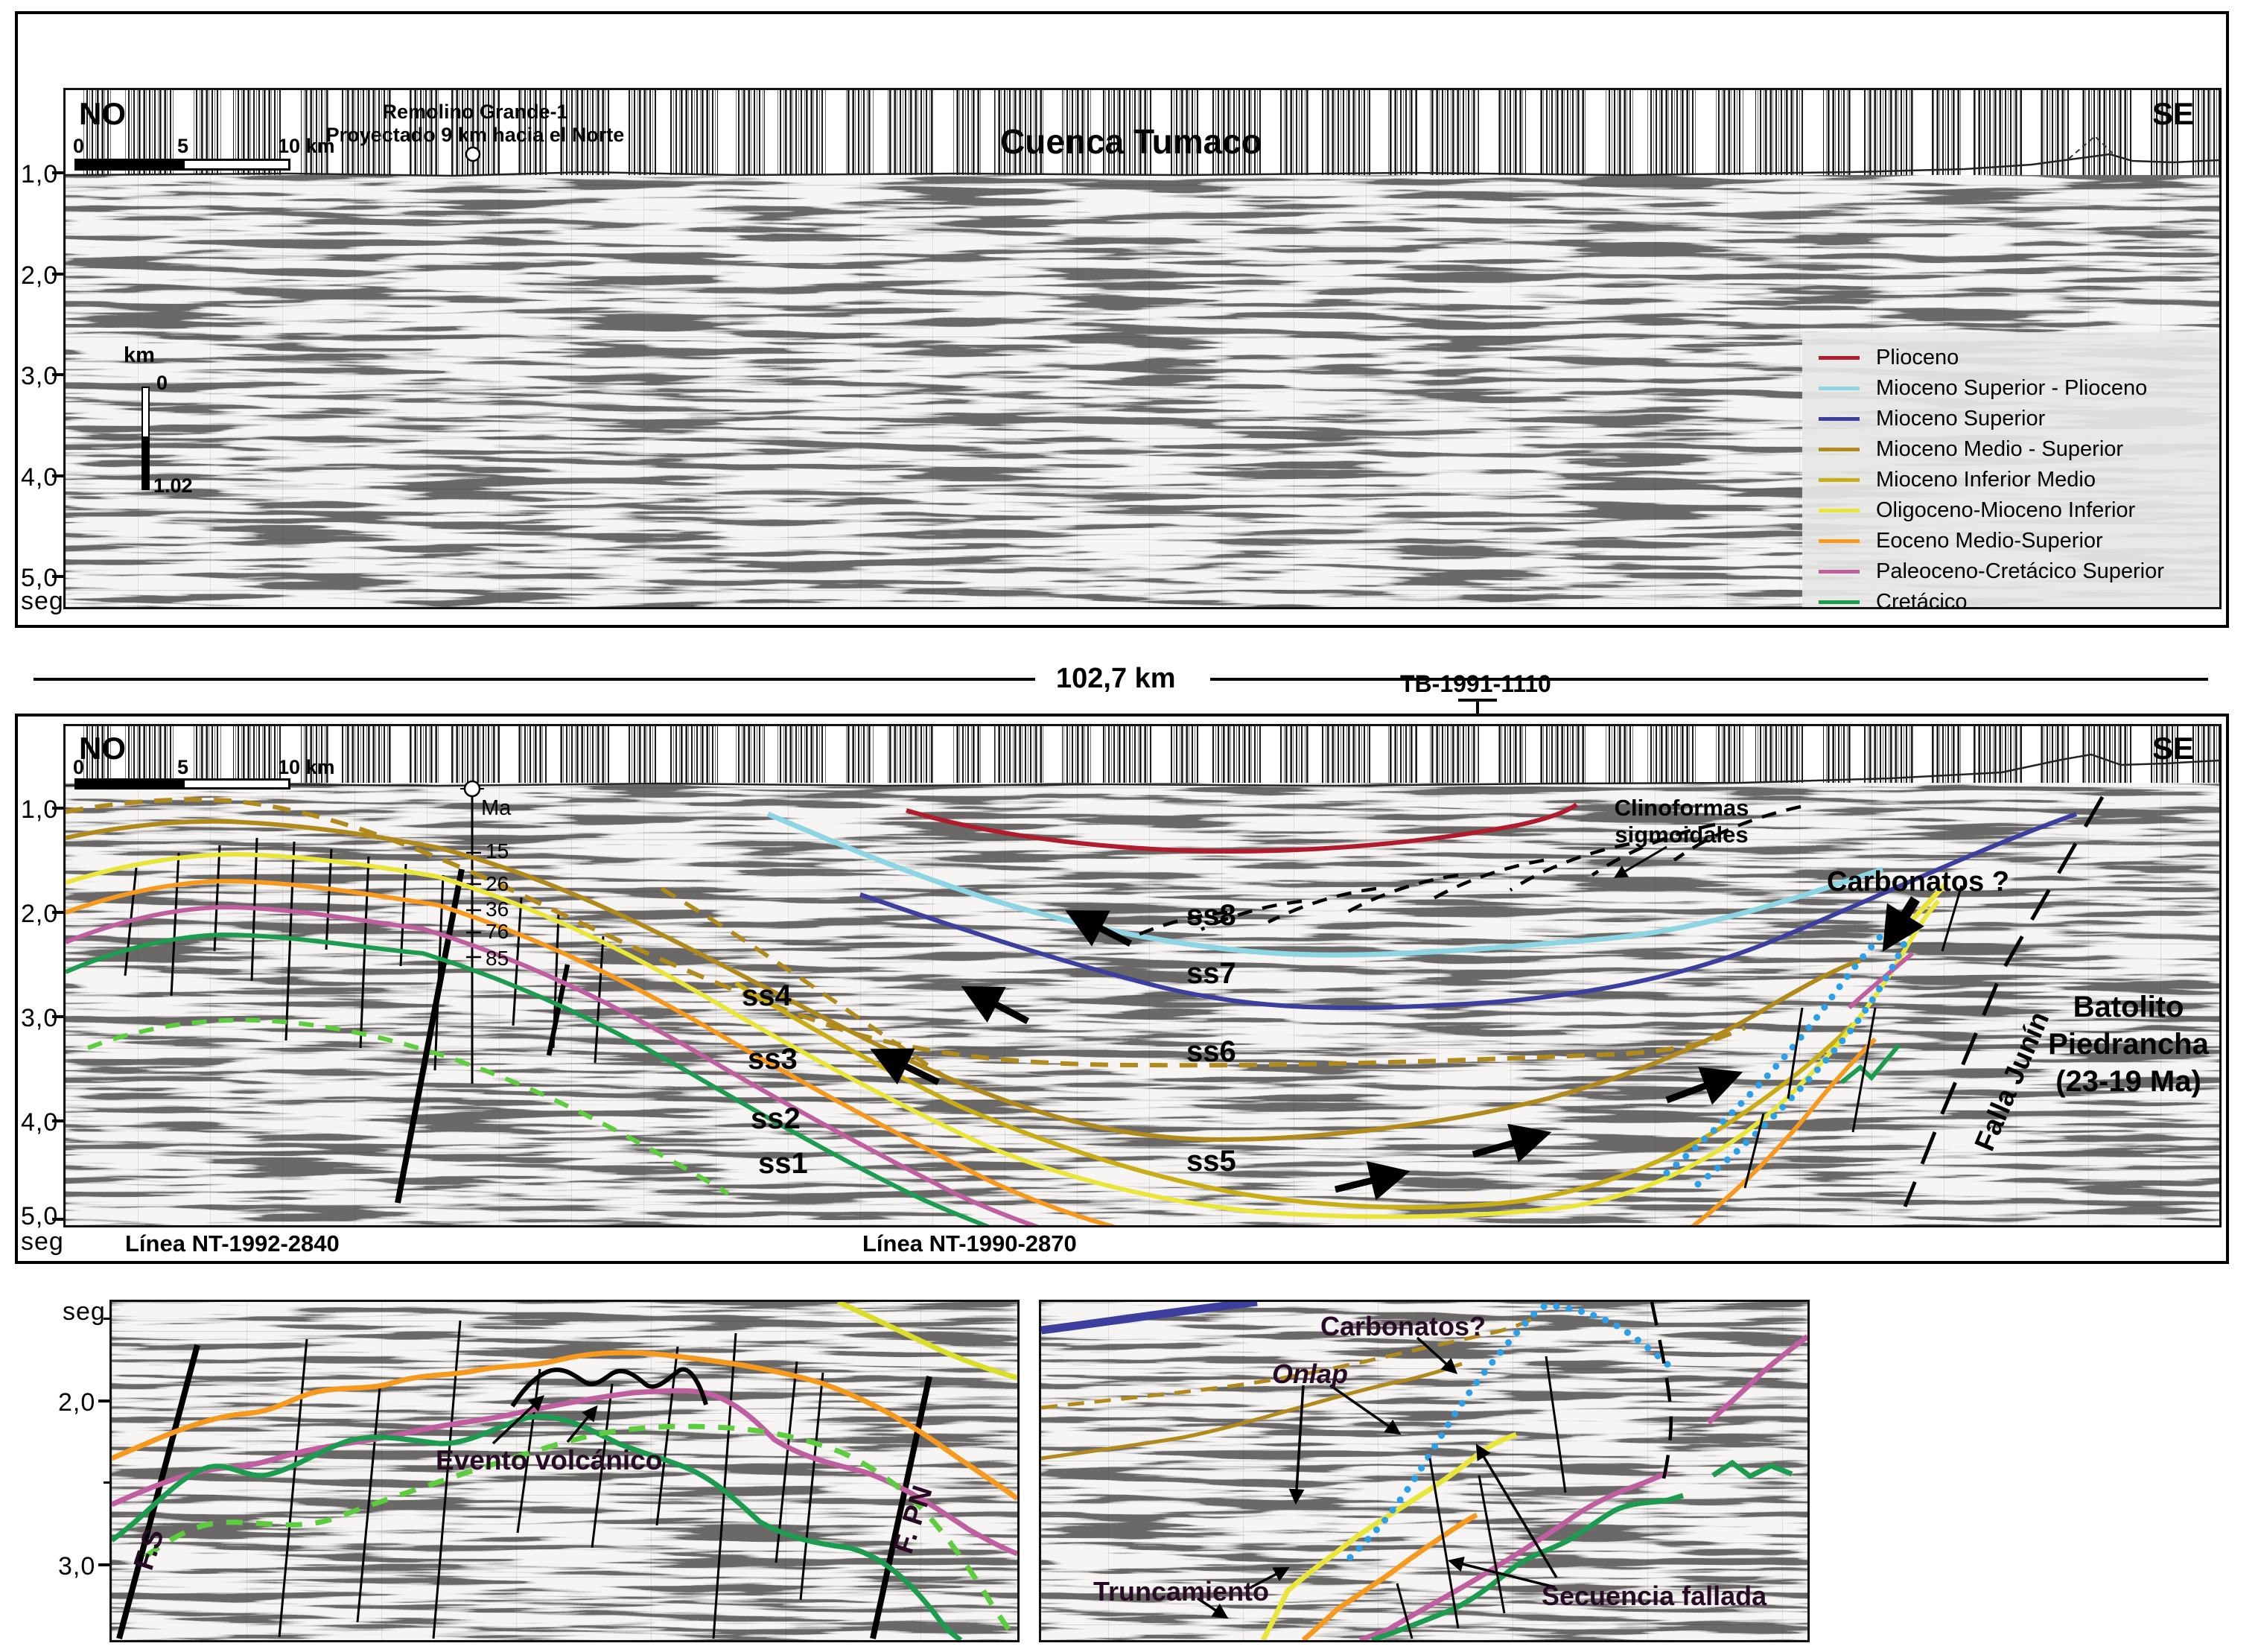 The width and height of the screenshot is (2261, 1652). Describe the element at coordinates (1252, 1411) in the screenshot. I see `br-horizon-mio-medio-sup` at that location.